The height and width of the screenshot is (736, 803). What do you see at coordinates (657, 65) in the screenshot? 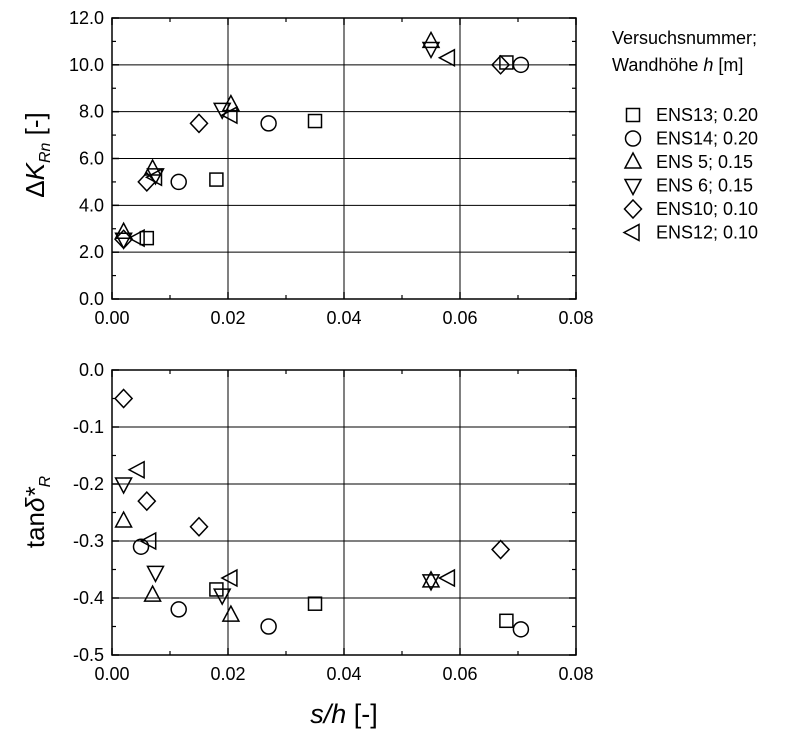
I see `legend-title-line2-prefix: Wandhöhe` at bounding box center [657, 65].